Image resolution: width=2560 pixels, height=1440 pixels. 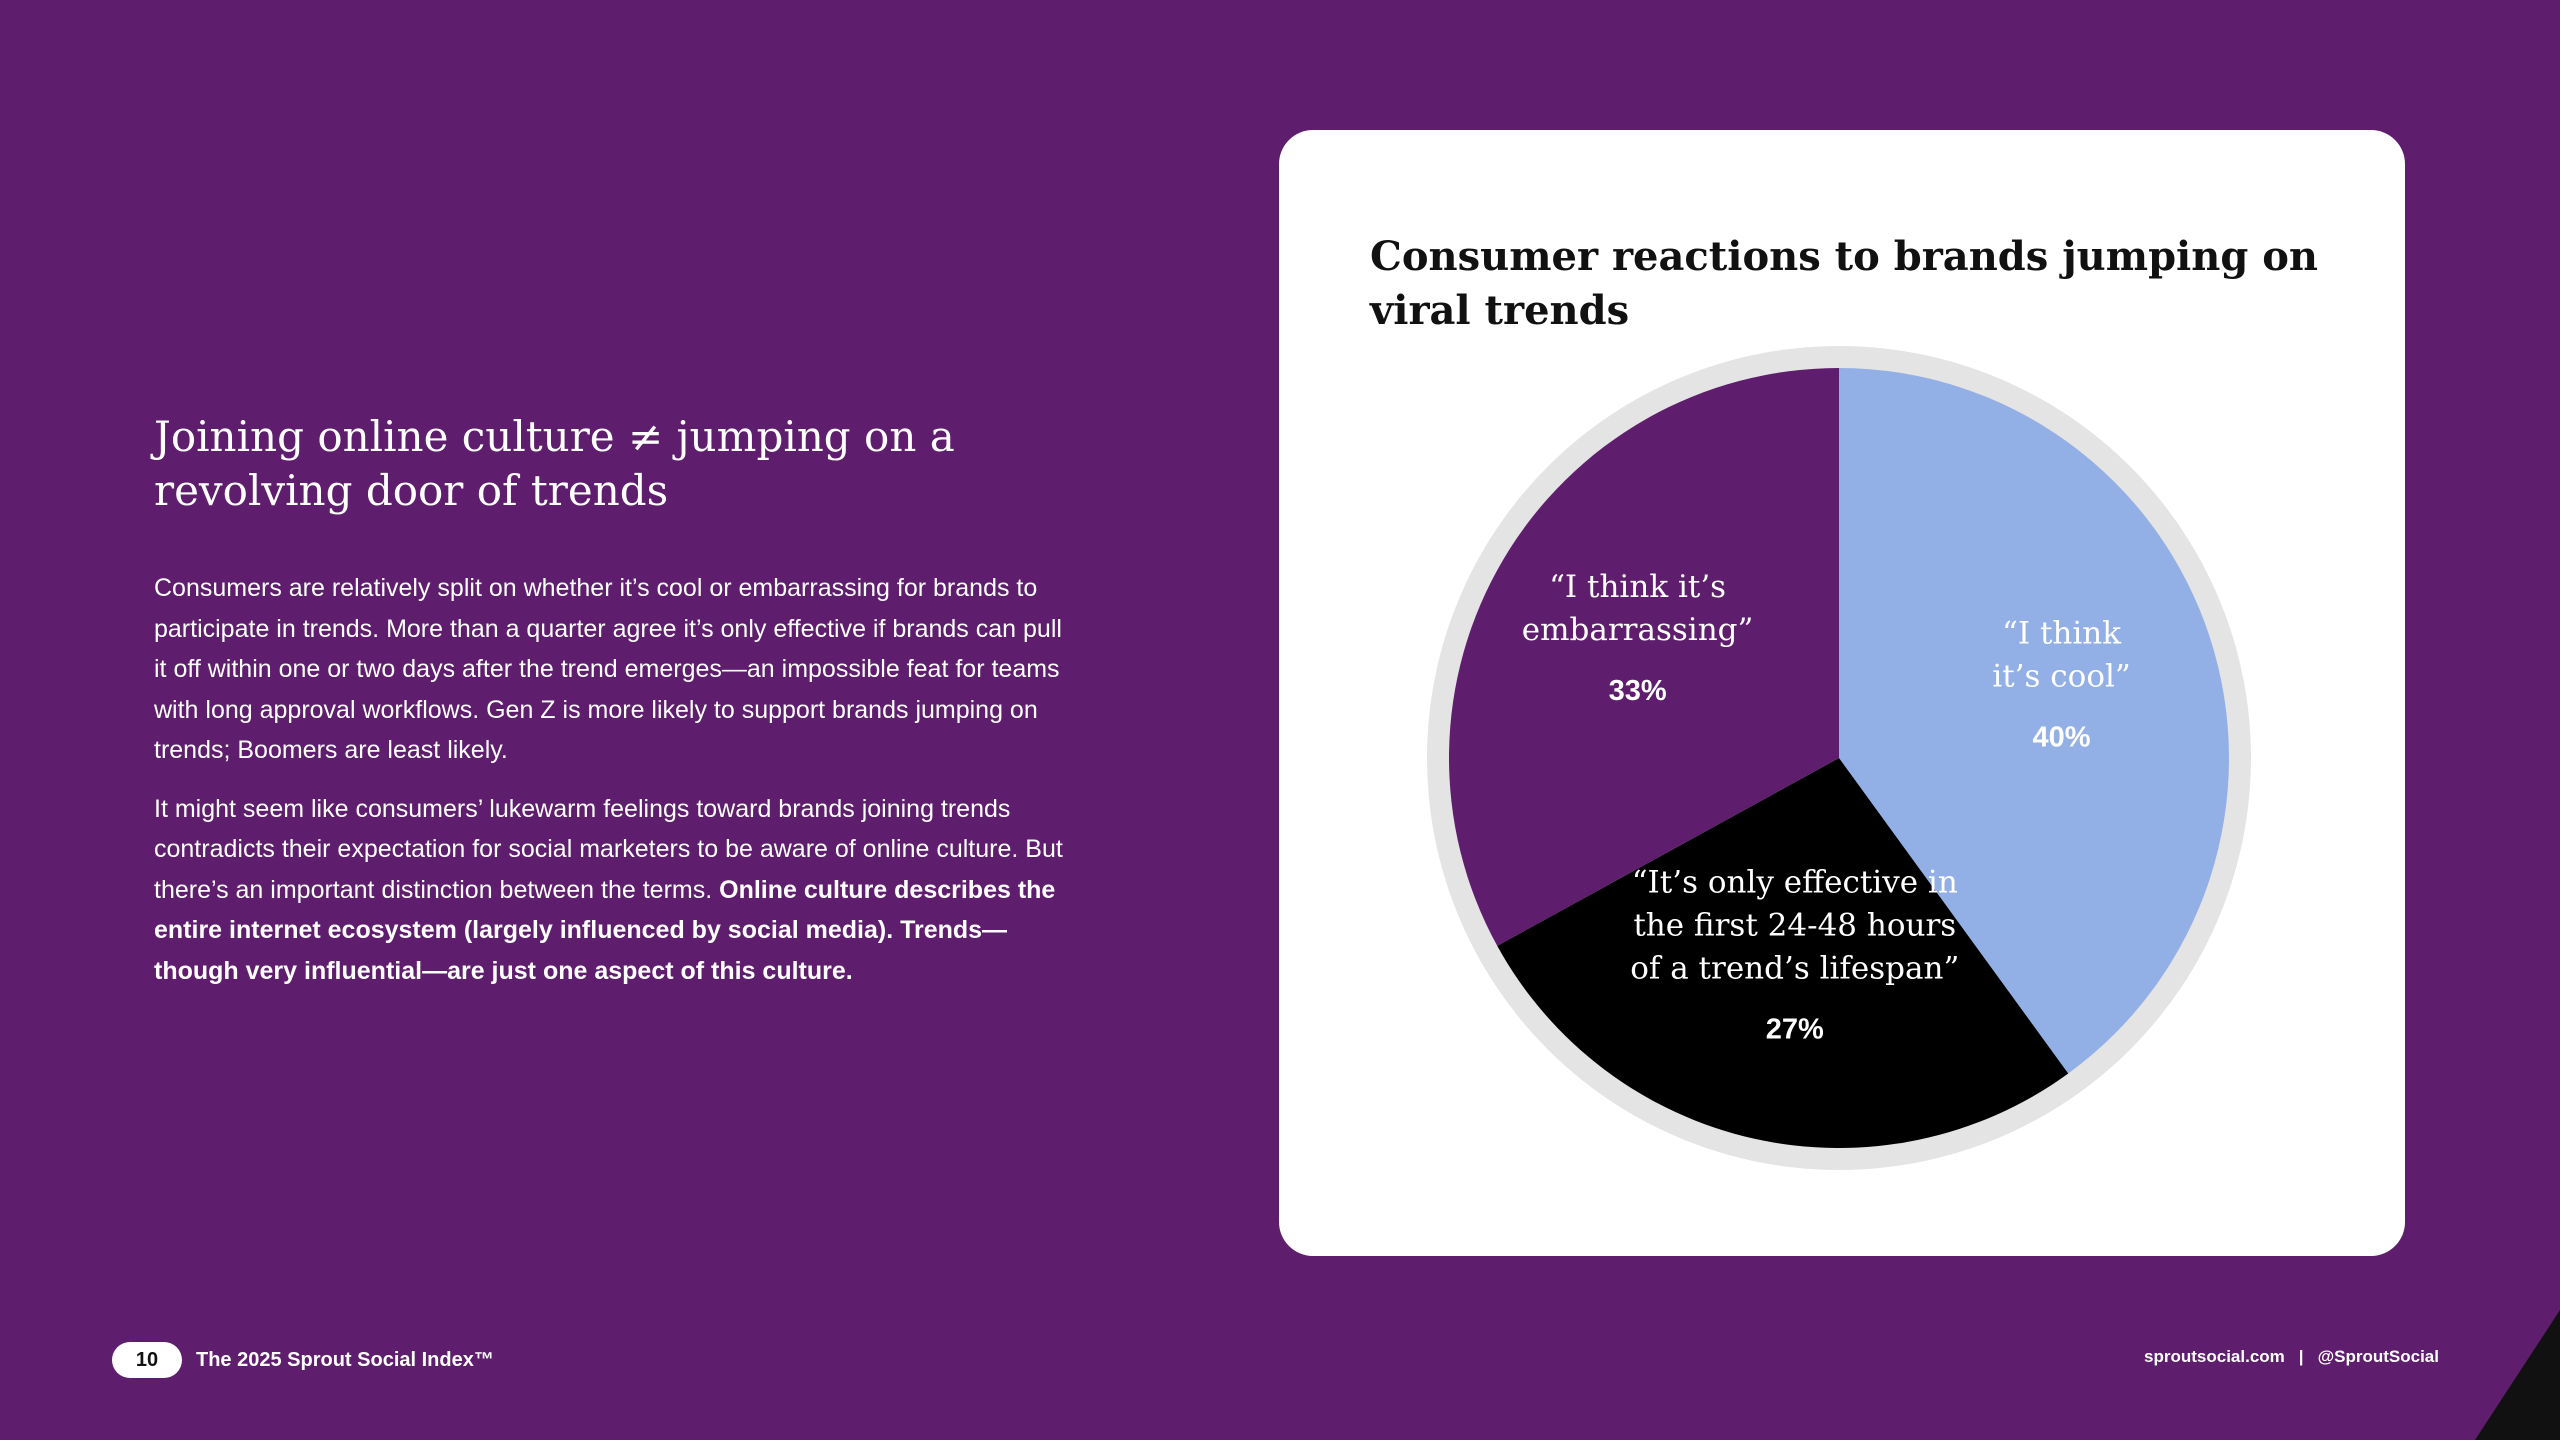 I want to click on page-number: 10, so click(x=147, y=1360).